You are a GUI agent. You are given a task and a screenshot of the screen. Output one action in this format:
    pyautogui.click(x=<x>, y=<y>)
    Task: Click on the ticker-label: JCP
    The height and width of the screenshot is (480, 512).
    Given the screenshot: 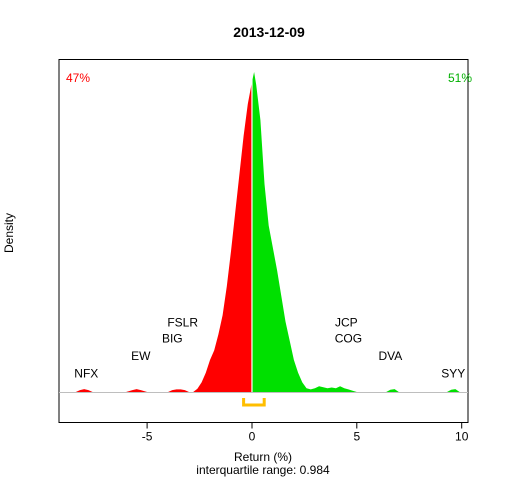 What is the action you would take?
    pyautogui.click(x=346, y=322)
    